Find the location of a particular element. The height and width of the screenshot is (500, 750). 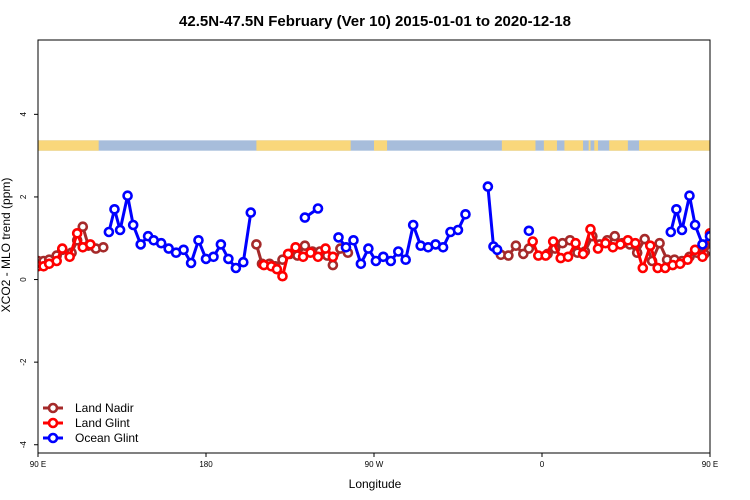

landmask-strip is located at coordinates (374, 145).